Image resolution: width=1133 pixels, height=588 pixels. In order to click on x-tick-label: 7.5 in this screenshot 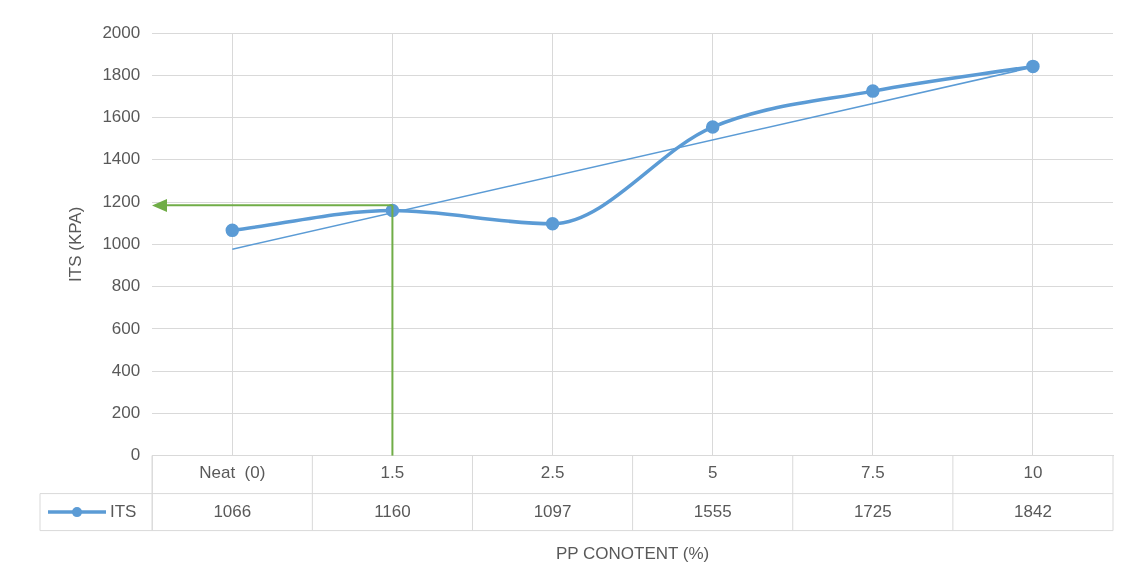, I will do `click(872, 473)`.